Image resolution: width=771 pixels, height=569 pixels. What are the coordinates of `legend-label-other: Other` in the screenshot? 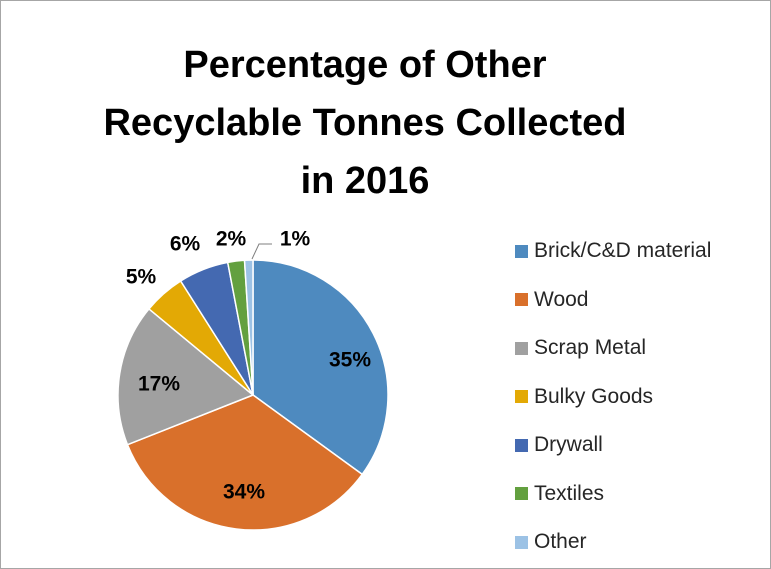 It's located at (560, 542).